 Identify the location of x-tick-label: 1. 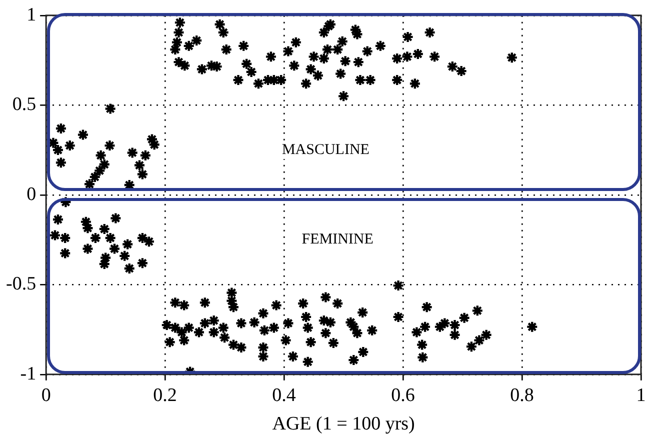
(641, 395).